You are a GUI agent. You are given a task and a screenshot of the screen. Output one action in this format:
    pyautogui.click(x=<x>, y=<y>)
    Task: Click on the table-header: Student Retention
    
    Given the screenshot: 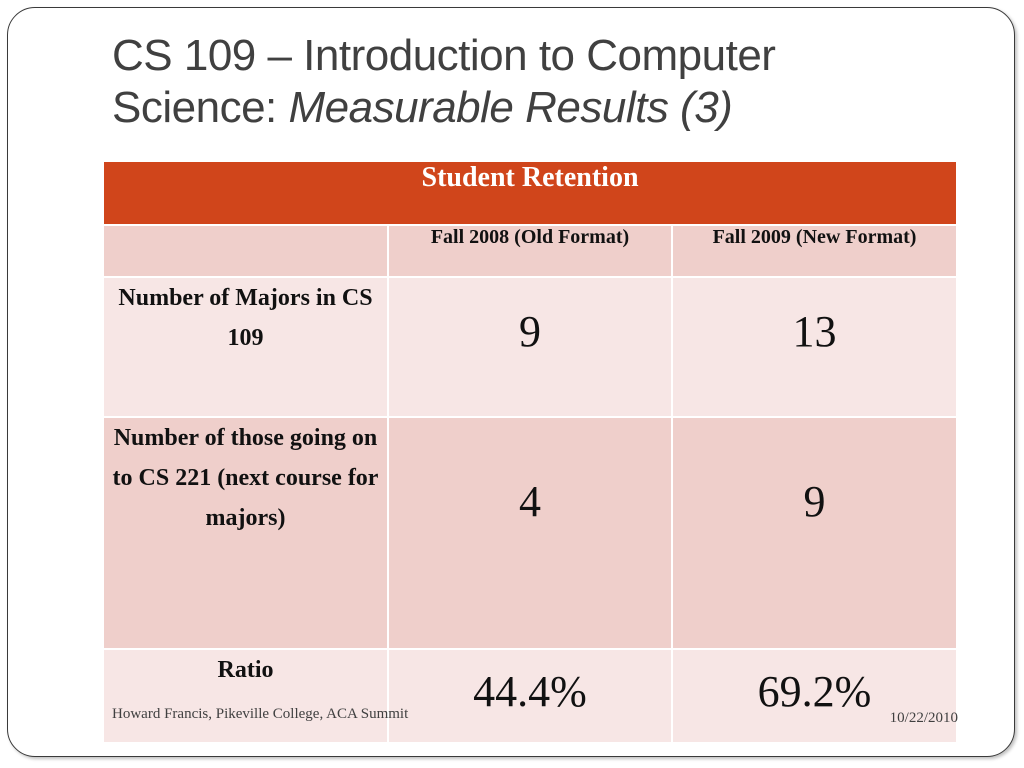 What is the action you would take?
    pyautogui.click(x=530, y=193)
    